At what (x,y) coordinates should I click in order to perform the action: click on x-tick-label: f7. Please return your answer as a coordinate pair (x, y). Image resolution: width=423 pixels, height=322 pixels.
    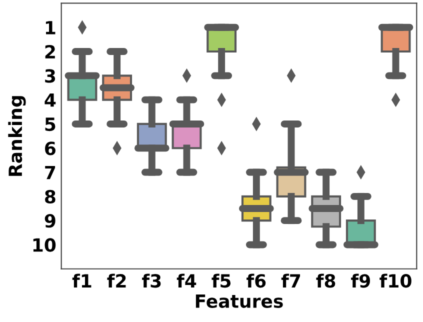
    Looking at the image, I should click on (290, 281).